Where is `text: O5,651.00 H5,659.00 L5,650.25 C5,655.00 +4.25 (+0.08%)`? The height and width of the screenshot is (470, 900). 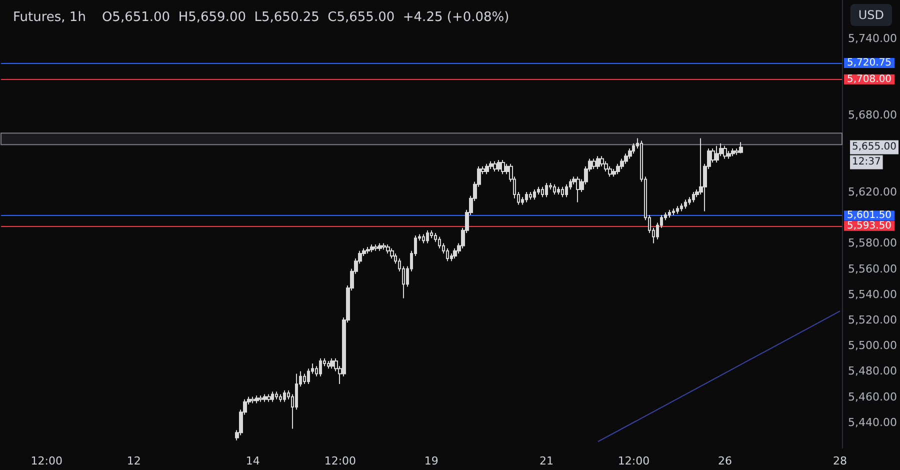
text: O5,651.00 H5,659.00 L5,650.25 C5,655.00 +4.25 (+0.08%) is located at coordinates (306, 17).